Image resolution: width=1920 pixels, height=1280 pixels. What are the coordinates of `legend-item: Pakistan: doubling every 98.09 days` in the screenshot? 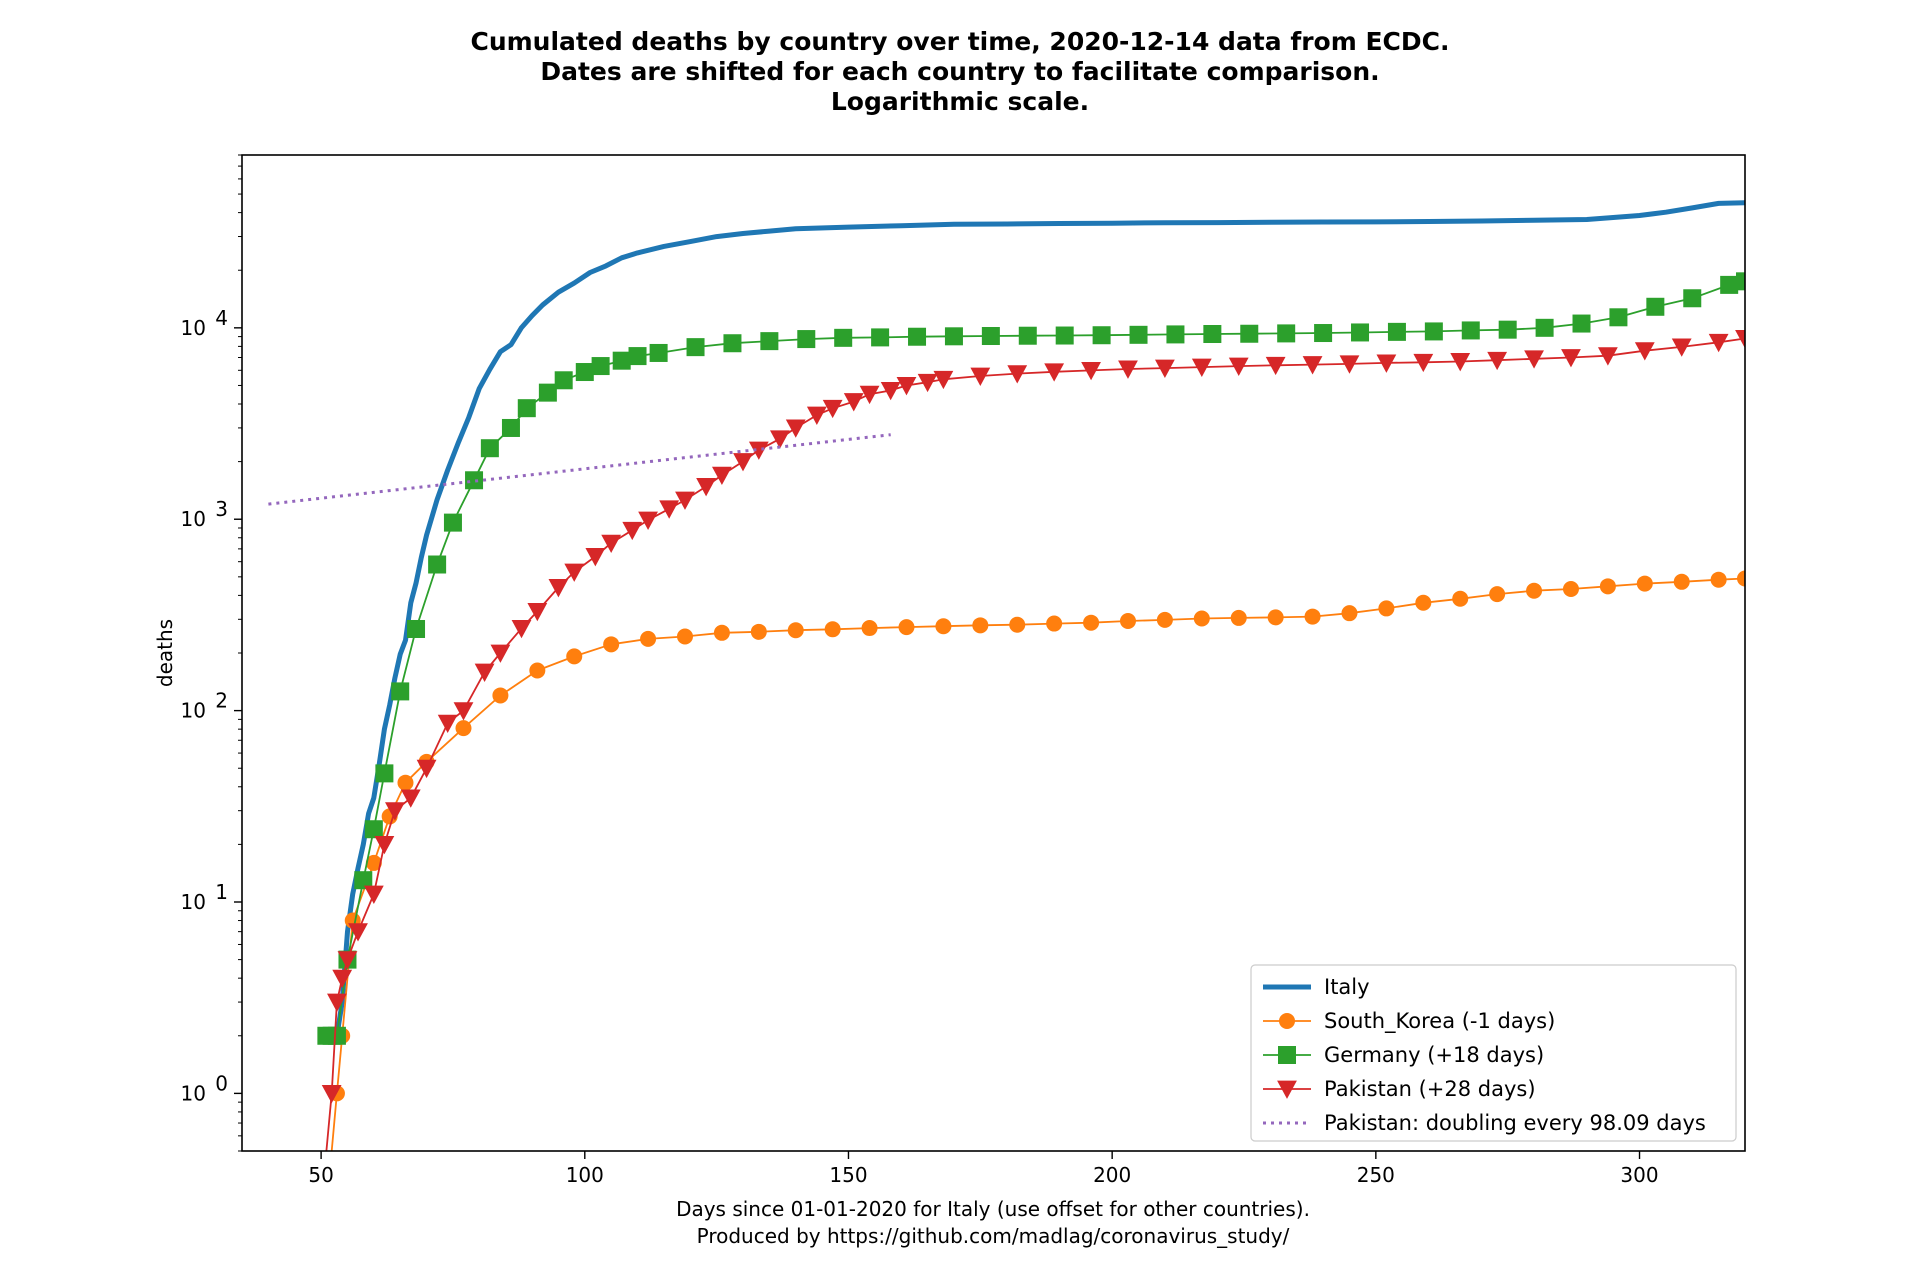 It's located at (1484, 1123).